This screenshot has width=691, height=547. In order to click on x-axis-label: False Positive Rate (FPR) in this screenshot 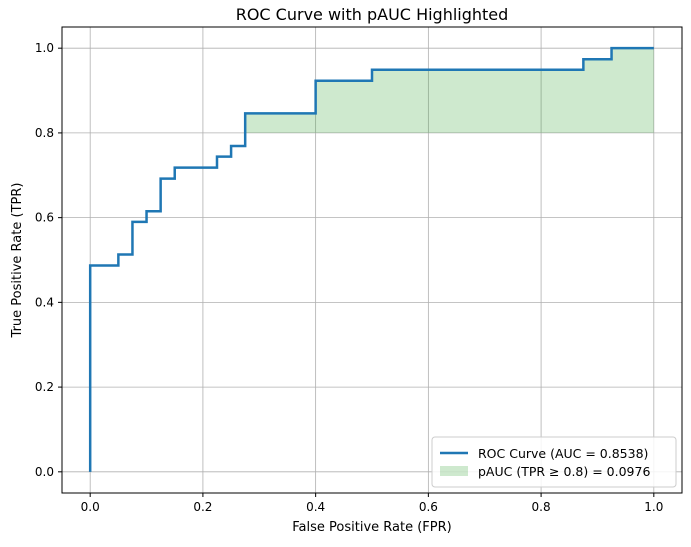, I will do `click(371, 527)`.